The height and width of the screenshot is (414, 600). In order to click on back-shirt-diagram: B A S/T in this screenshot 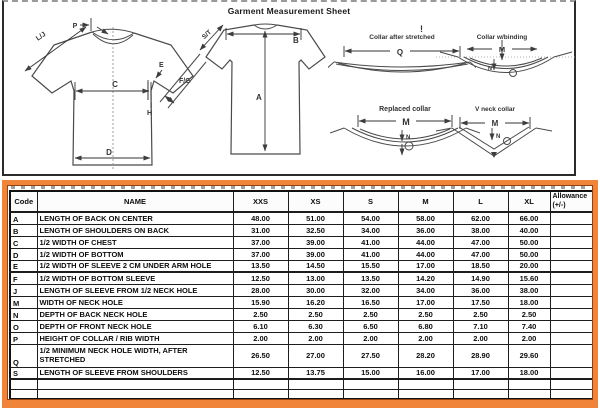, I will do `click(262, 89)`.